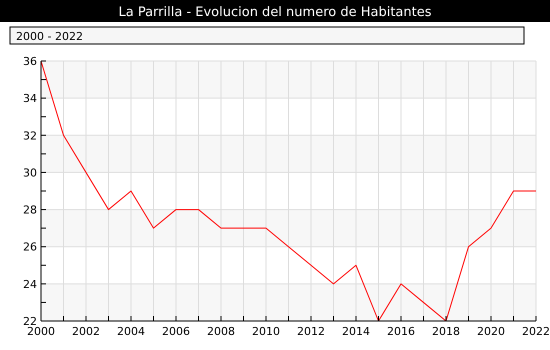  What do you see at coordinates (30, 61) in the screenshot?
I see `y-tick-label: 36` at bounding box center [30, 61].